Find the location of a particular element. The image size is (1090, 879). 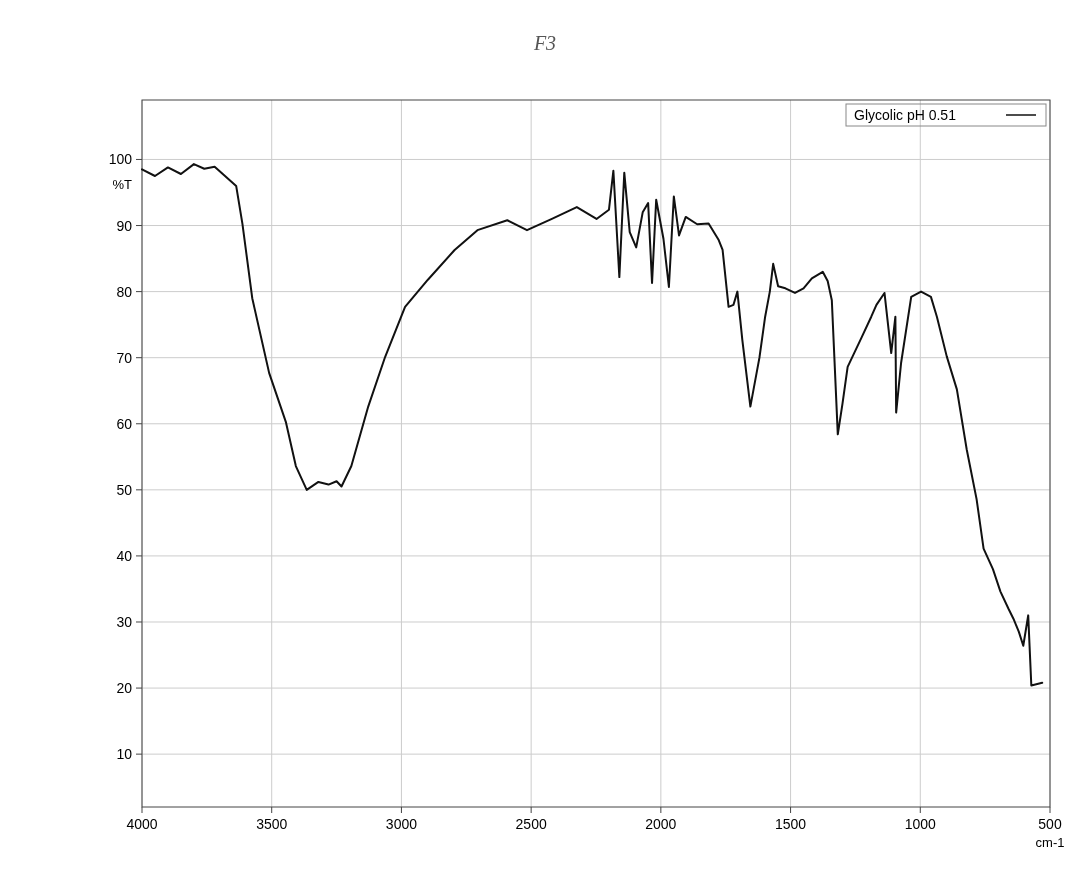

y-tick-label: 20 is located at coordinates (124, 688).